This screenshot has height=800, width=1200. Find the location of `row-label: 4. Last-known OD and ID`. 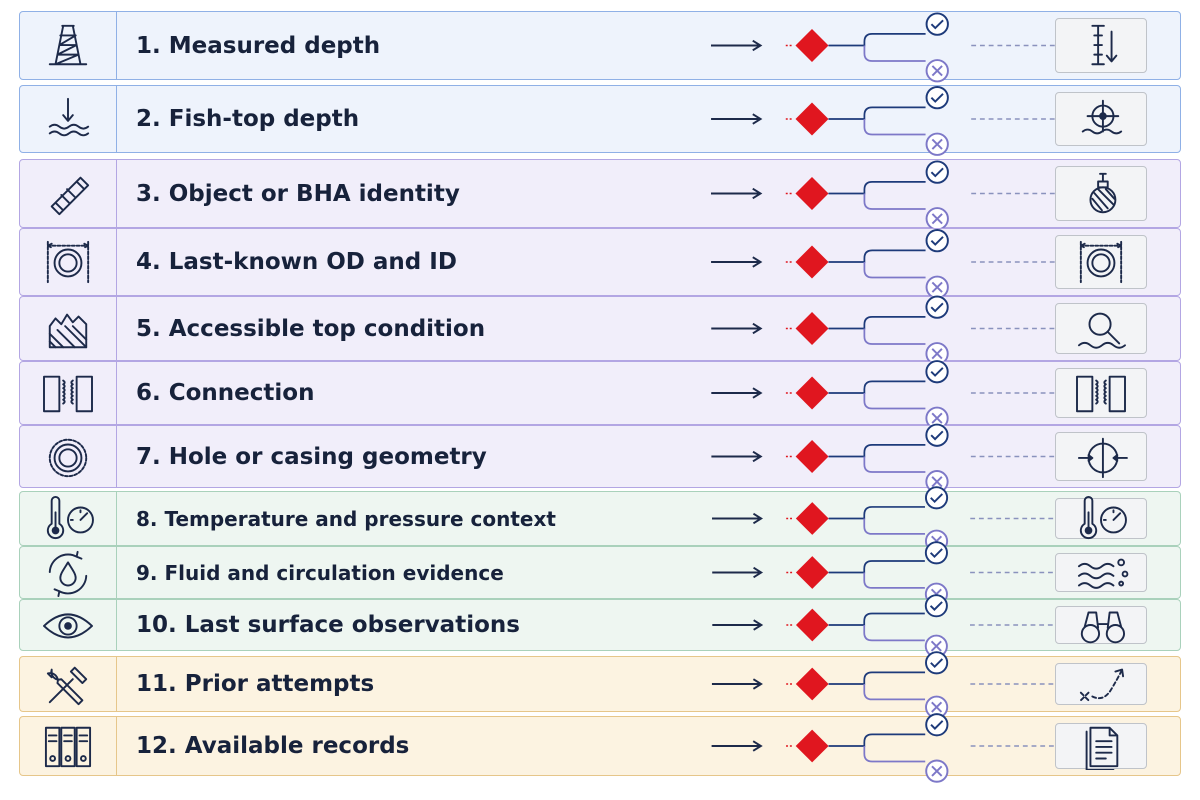

row-label: 4. Last-known OD and ID is located at coordinates (296, 262).